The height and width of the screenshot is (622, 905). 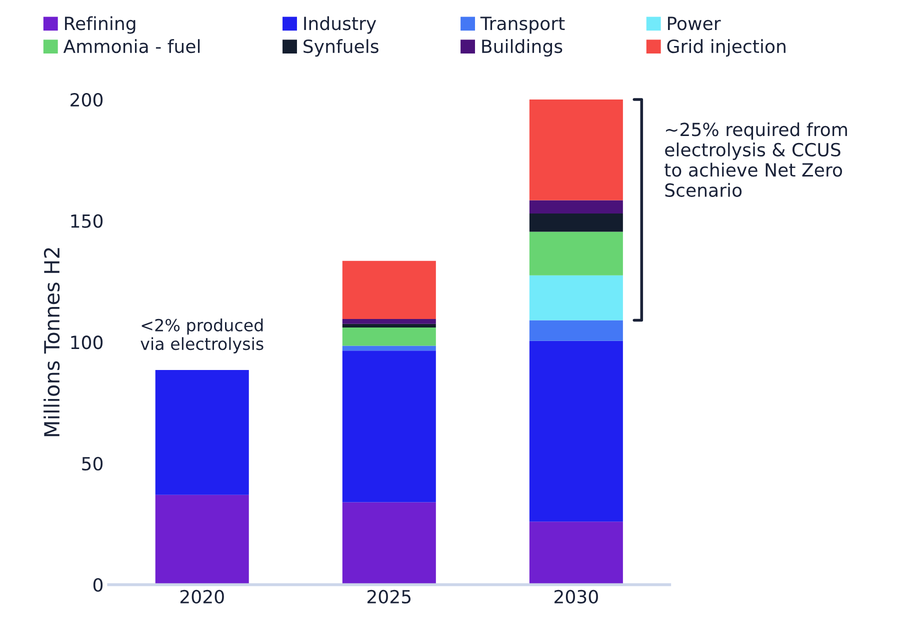 What do you see at coordinates (726, 48) in the screenshot?
I see `legend-label: Grid injection` at bounding box center [726, 48].